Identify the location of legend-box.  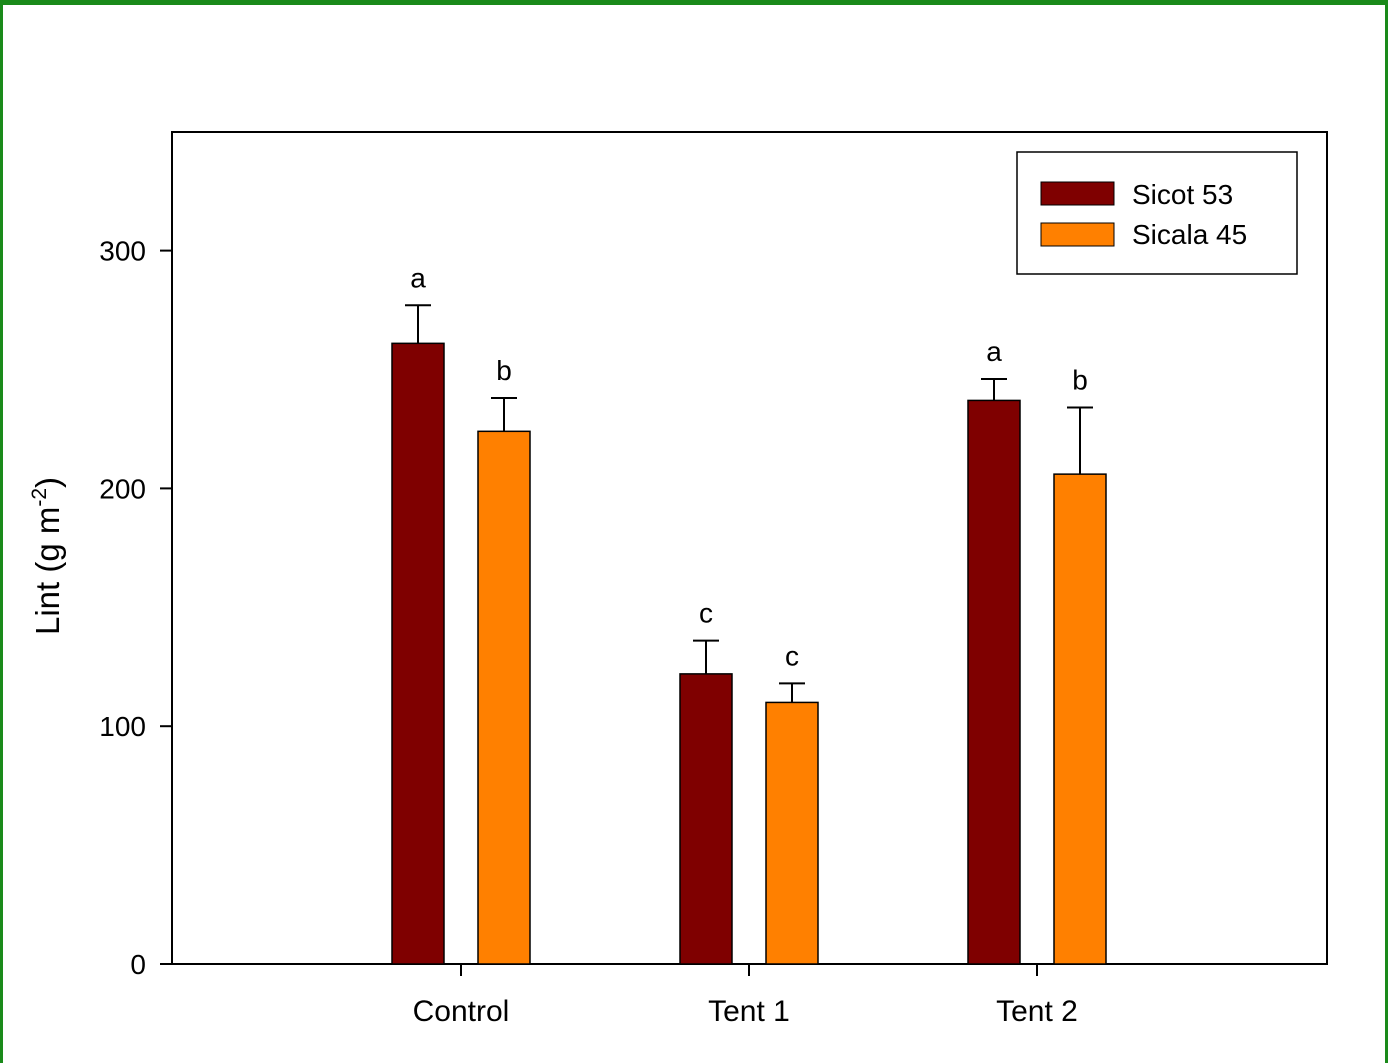
(1157, 213).